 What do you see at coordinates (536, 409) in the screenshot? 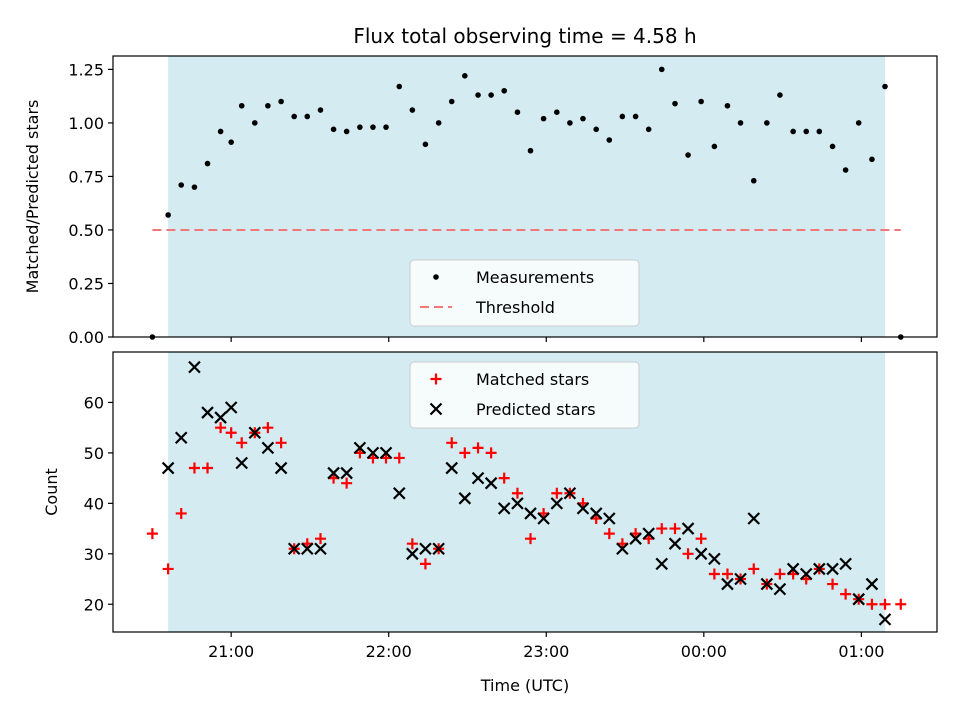
I see `legend-label: Predicted stars` at bounding box center [536, 409].